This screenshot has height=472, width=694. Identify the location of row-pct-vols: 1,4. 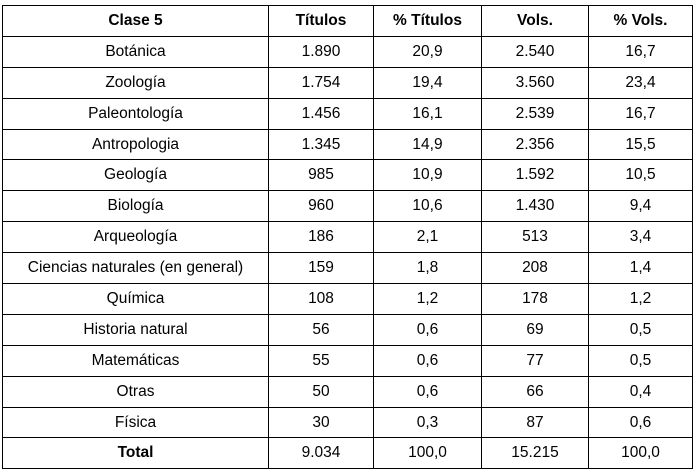
(640, 268).